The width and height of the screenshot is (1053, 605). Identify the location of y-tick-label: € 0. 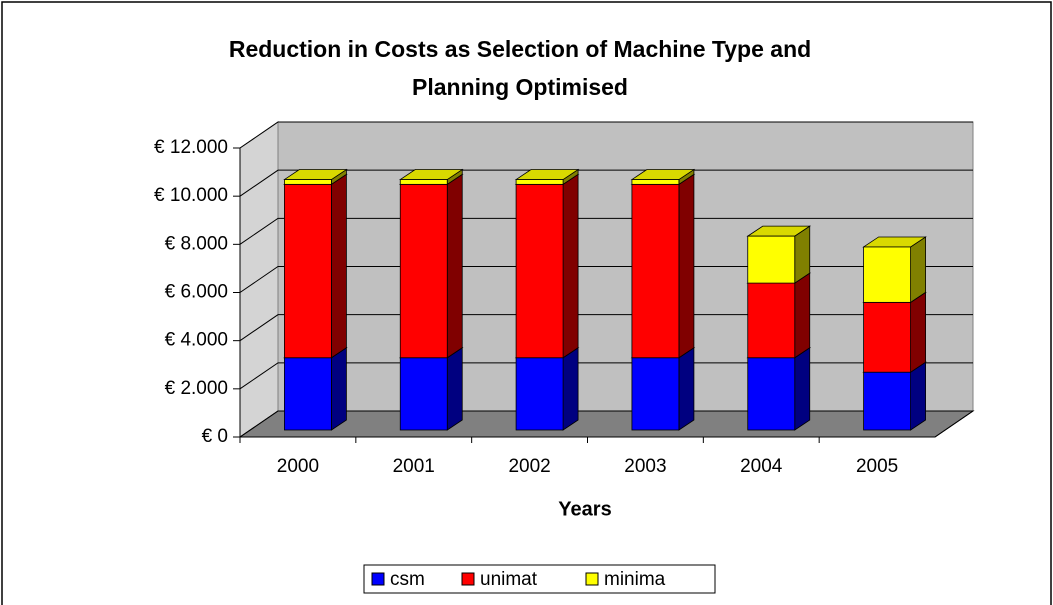
(215, 436).